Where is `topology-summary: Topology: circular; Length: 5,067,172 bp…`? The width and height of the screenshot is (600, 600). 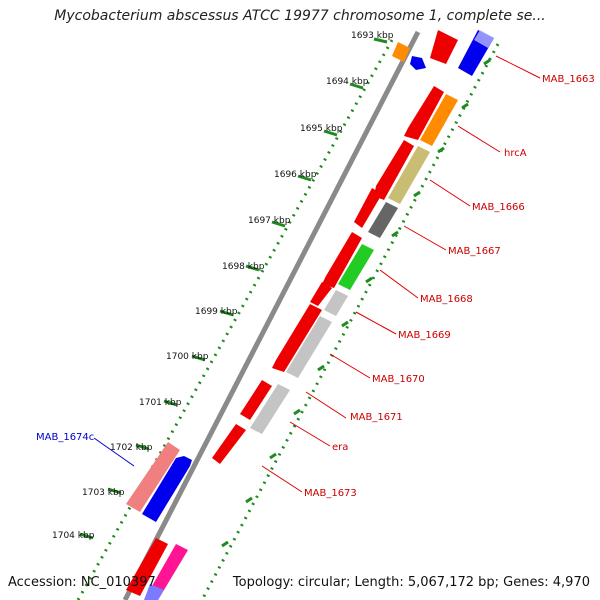 topology-summary: Topology: circular; Length: 5,067,172 bp… is located at coordinates (411, 582).